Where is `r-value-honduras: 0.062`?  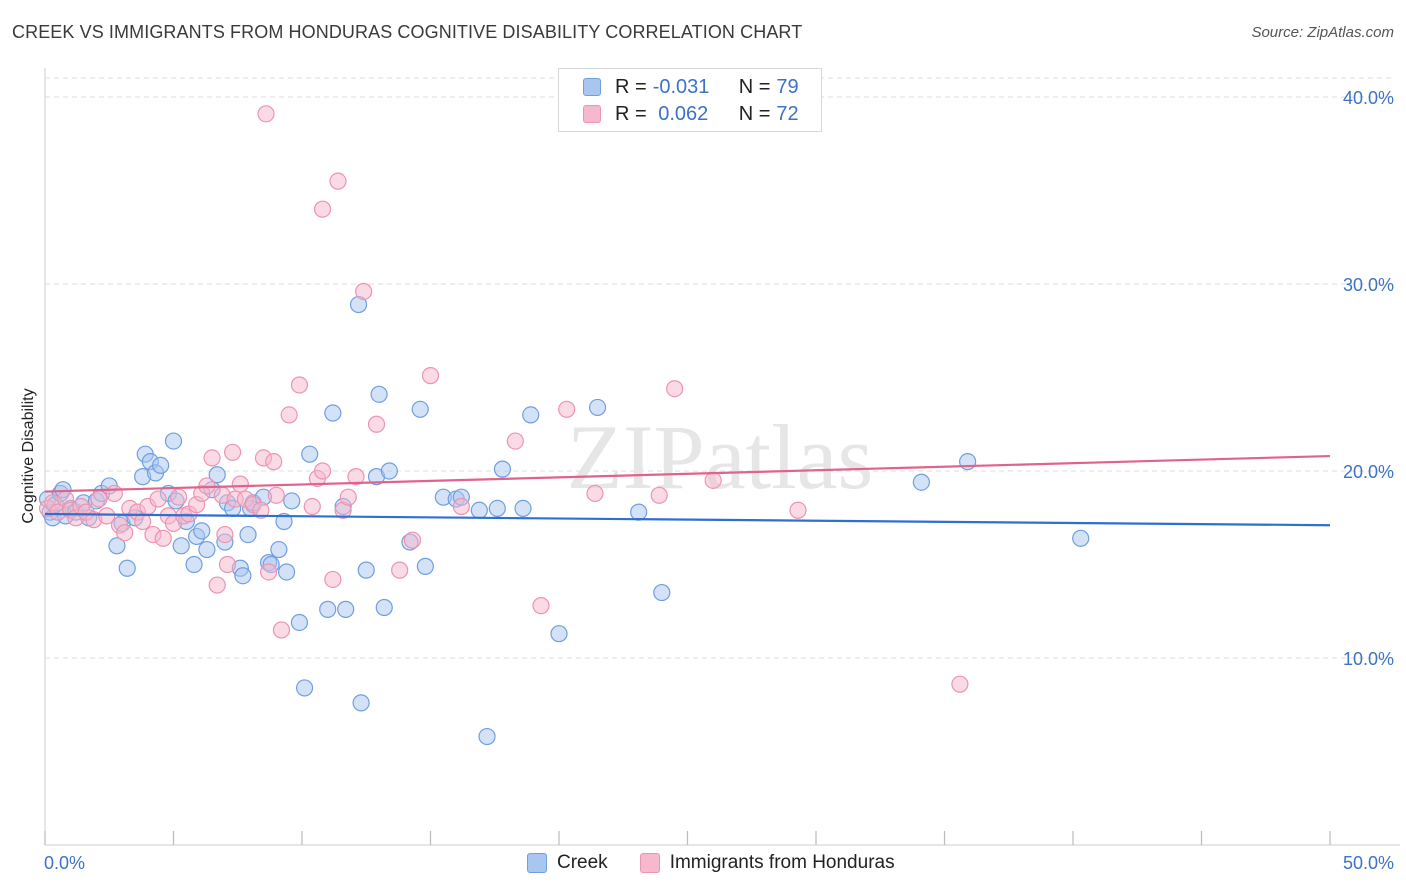 r-value-honduras: 0.062 is located at coordinates (680, 113).